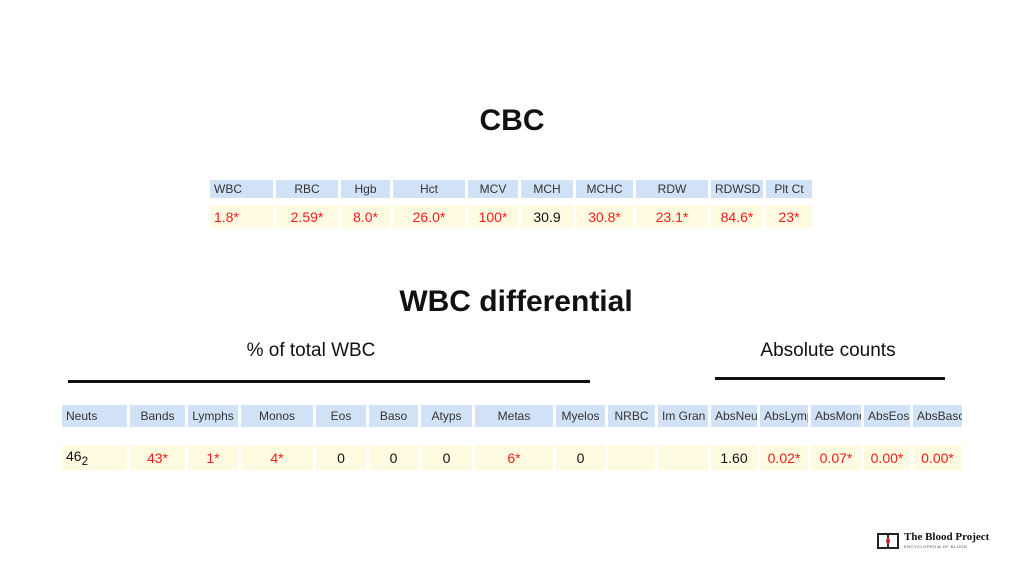  What do you see at coordinates (683, 416) in the screenshot?
I see `header-cell: Im Gran` at bounding box center [683, 416].